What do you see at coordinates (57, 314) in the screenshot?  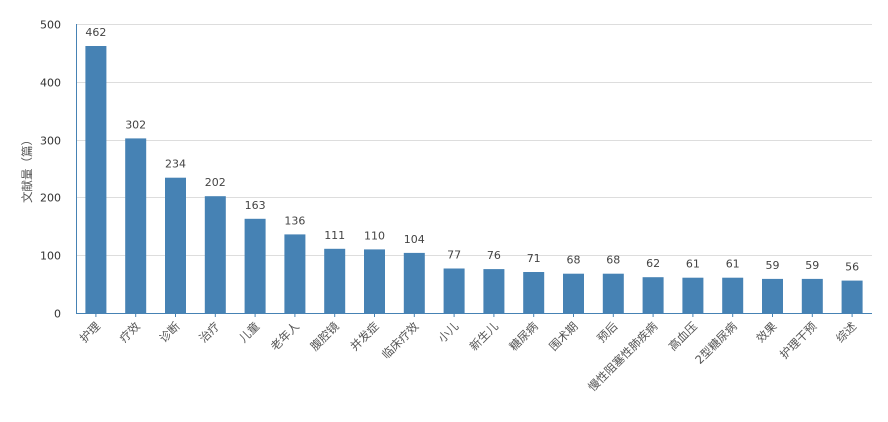 I see `y-tick-label: 0` at bounding box center [57, 314].